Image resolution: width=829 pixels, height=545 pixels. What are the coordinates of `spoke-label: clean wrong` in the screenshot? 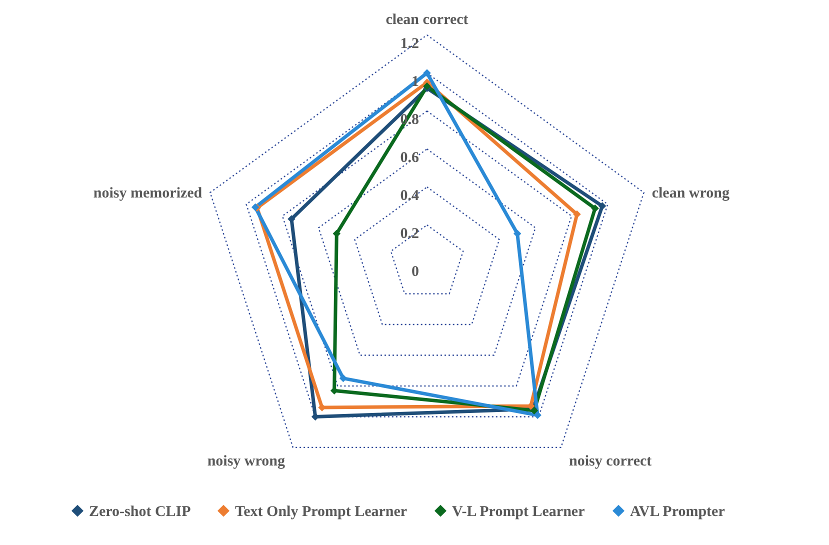 It's located at (691, 194).